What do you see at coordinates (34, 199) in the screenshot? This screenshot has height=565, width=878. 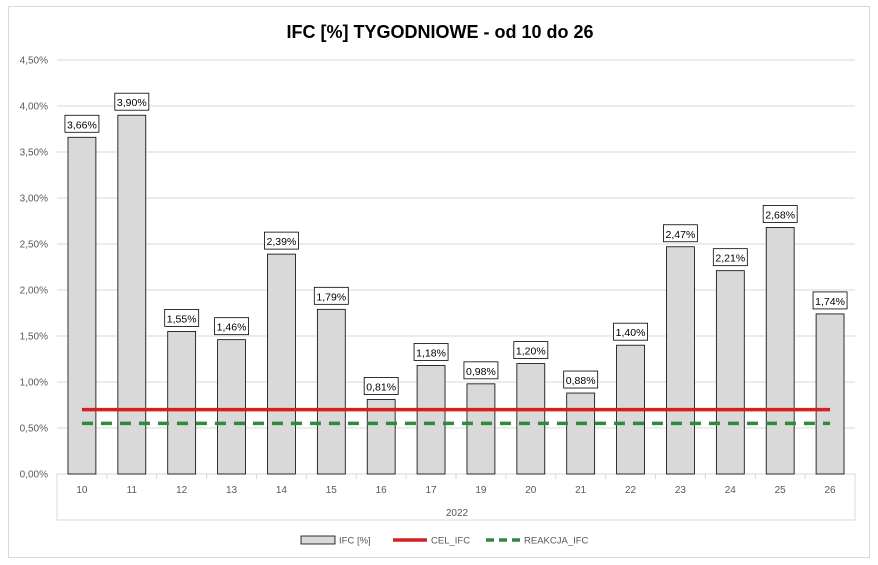 I see `y-tick-label: 3,00%` at bounding box center [34, 199].